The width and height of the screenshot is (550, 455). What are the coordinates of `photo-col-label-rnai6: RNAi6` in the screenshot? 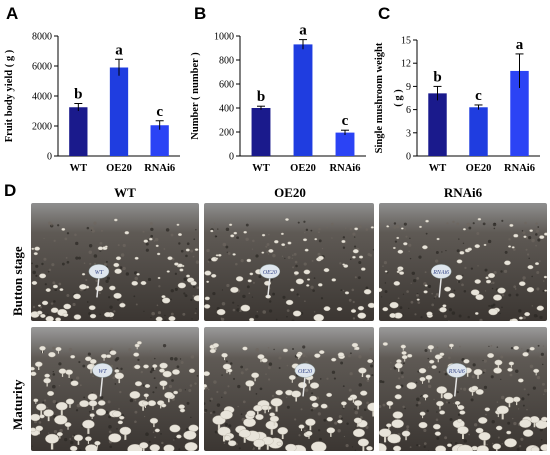 It's located at (463, 192).